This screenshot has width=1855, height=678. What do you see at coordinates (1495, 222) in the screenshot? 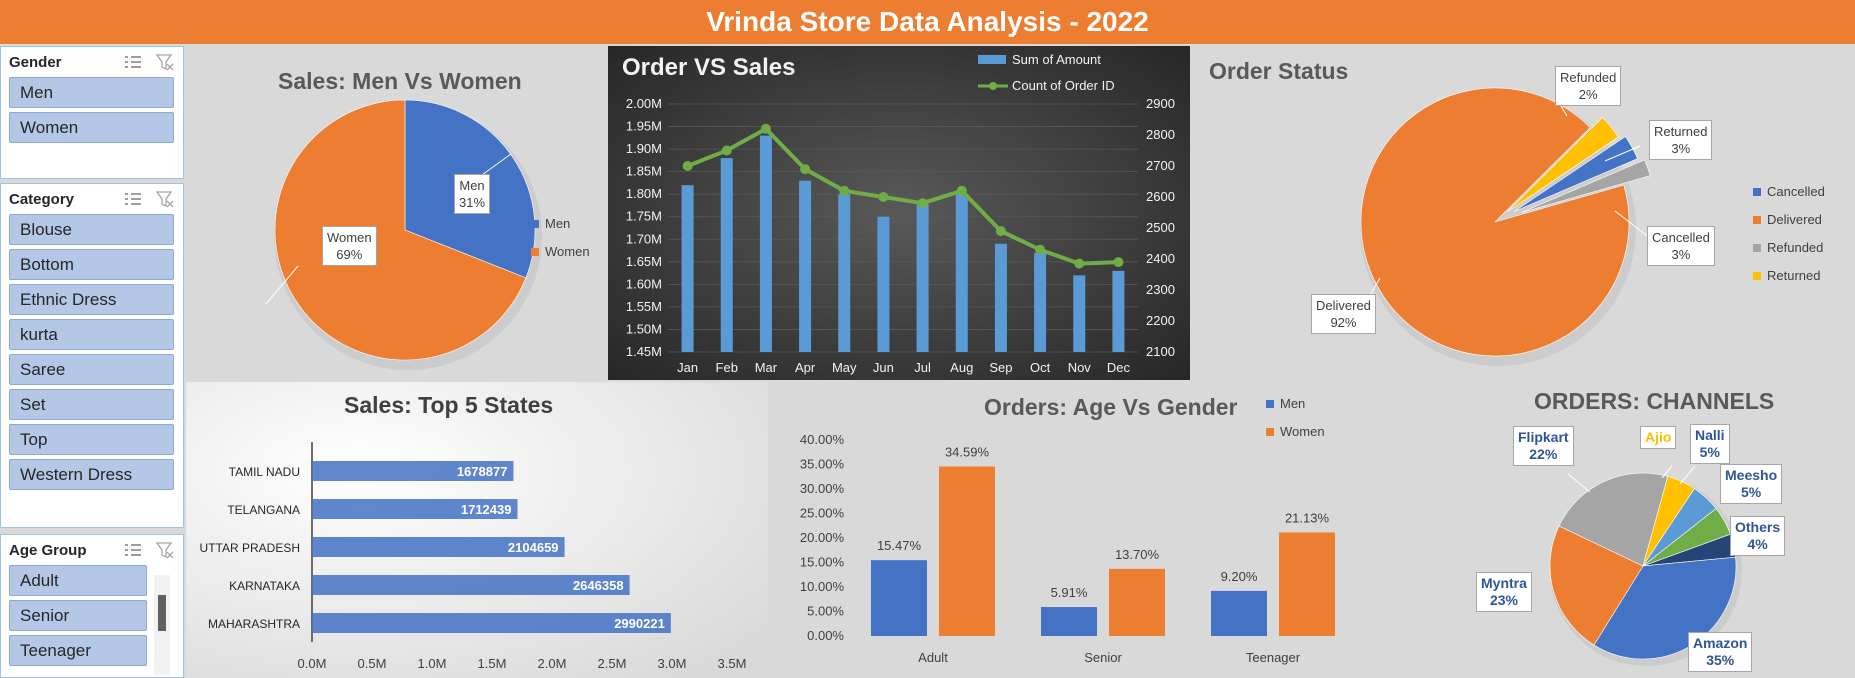
I see `pie-slice-delivered` at bounding box center [1495, 222].